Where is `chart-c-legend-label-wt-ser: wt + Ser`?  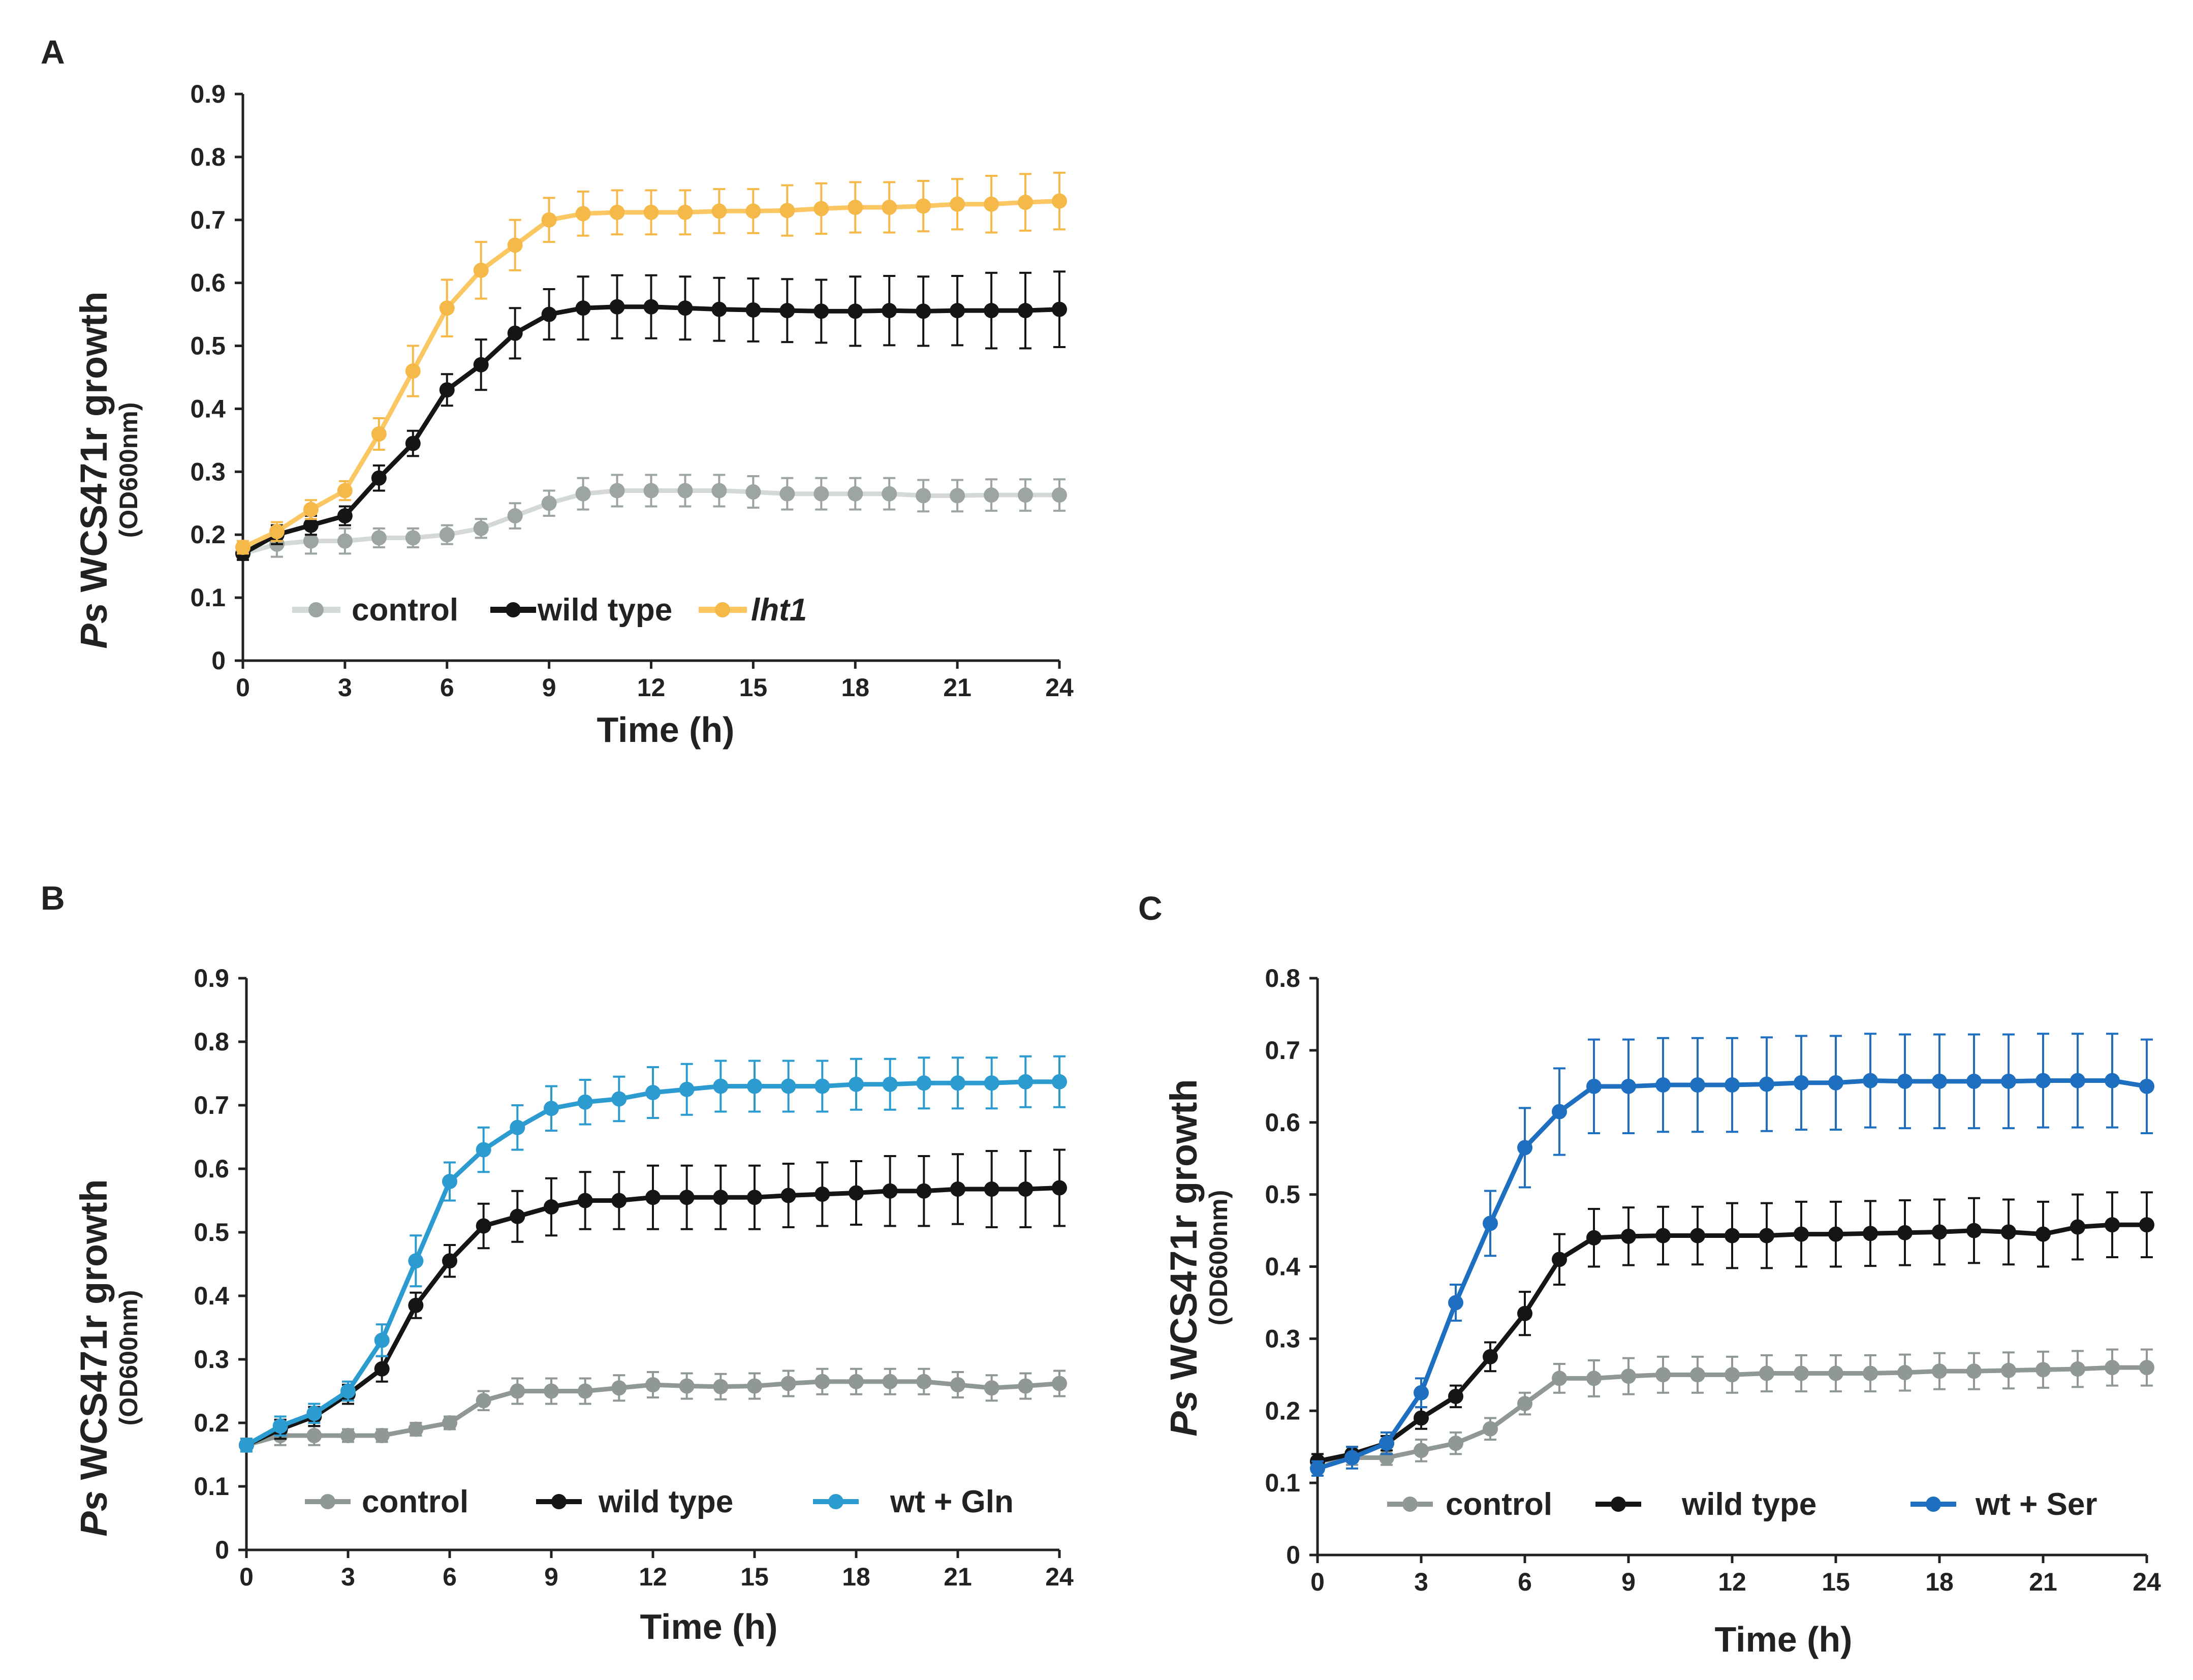 chart-c-legend-label-wt-ser: wt + Ser is located at coordinates (2036, 1504).